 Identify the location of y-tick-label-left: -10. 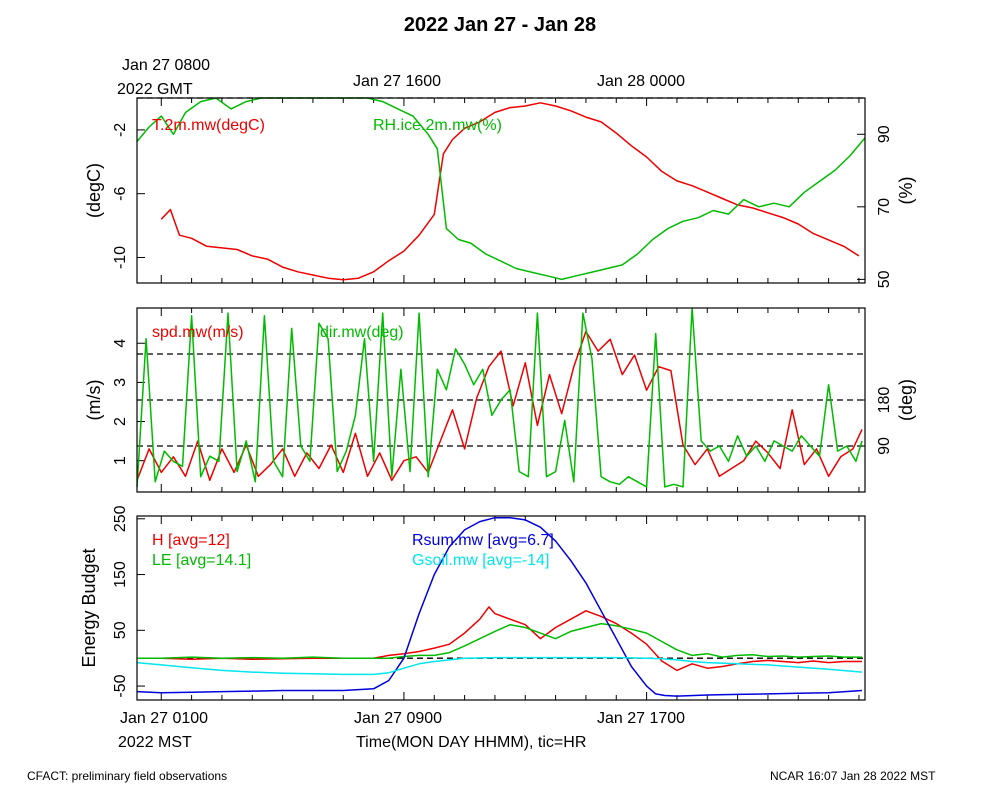
(120, 257).